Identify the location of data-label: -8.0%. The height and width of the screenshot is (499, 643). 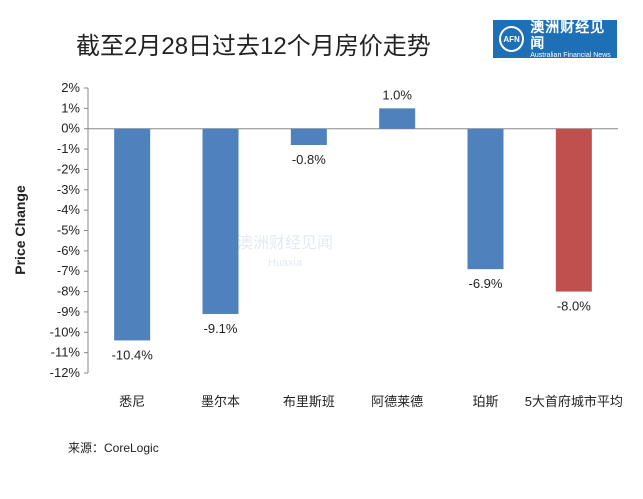
(574, 306).